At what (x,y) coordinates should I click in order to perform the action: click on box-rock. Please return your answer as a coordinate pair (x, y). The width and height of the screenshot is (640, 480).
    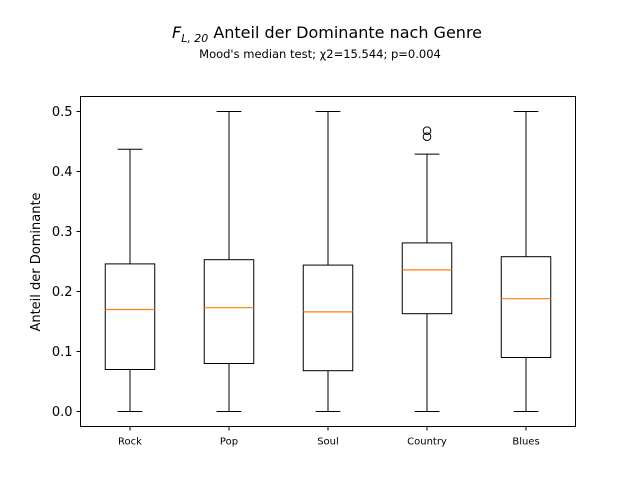
    Looking at the image, I should click on (130, 316).